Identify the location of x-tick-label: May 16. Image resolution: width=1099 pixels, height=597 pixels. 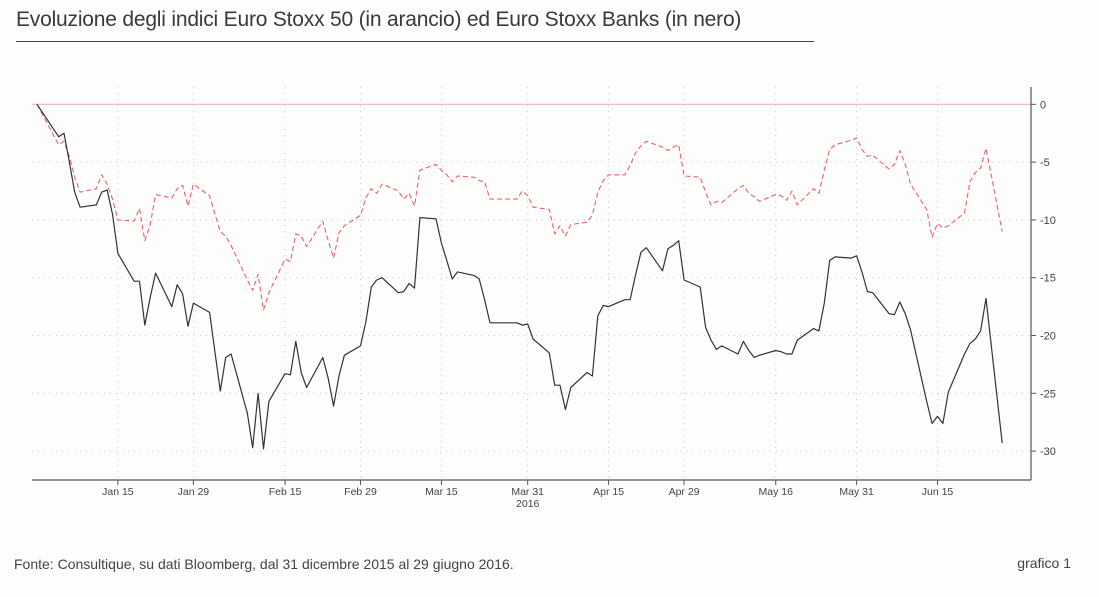
(776, 492).